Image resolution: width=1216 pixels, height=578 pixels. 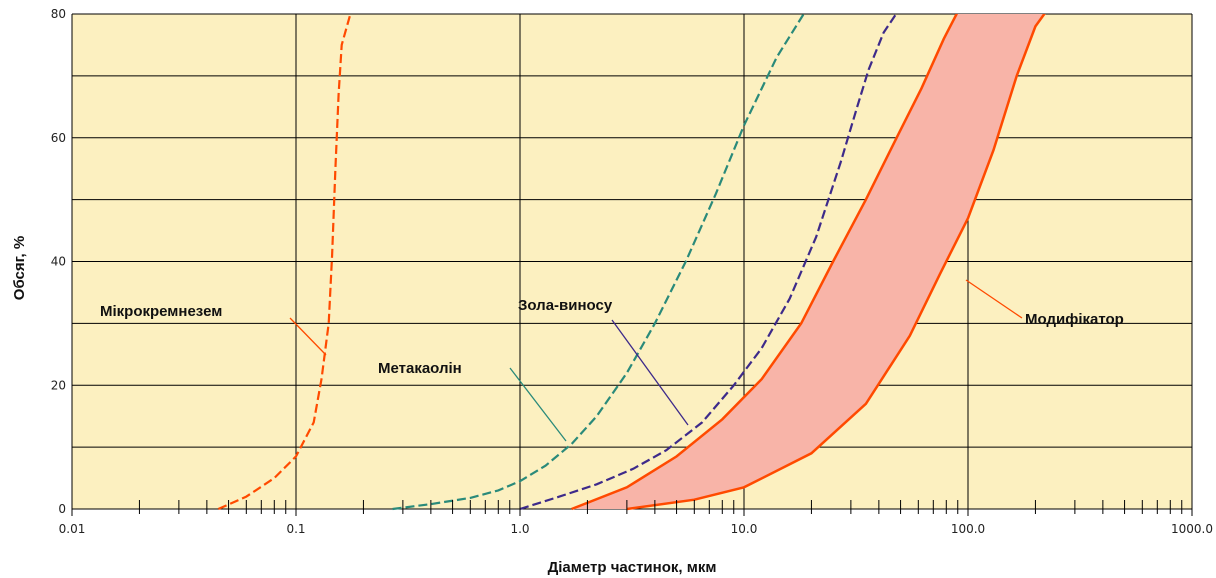 What do you see at coordinates (58, 262) in the screenshot?
I see `y-tick-label: 40` at bounding box center [58, 262].